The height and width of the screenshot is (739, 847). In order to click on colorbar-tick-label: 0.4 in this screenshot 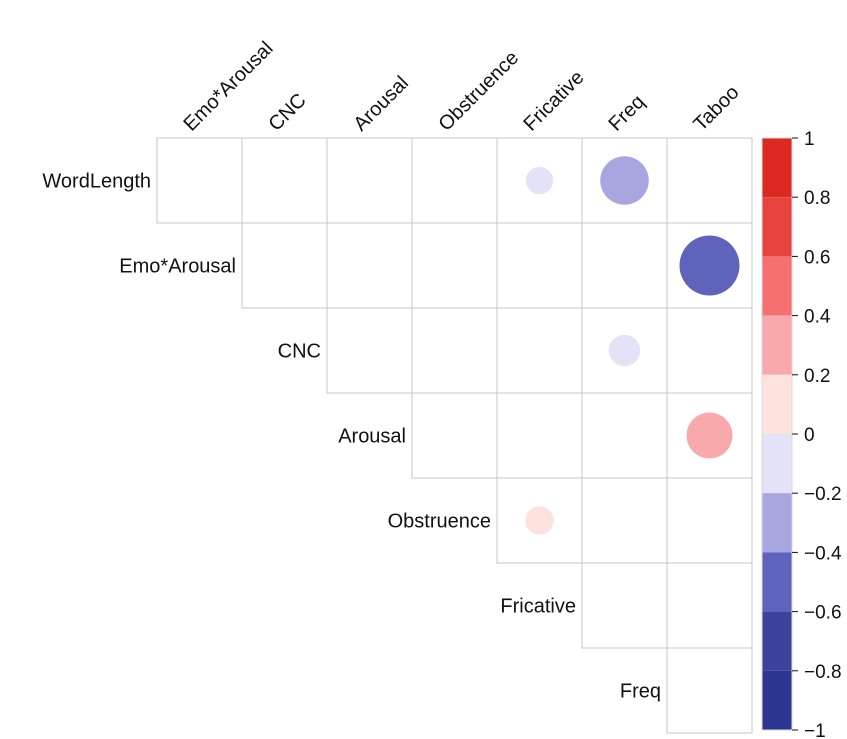, I will do `click(817, 317)`.